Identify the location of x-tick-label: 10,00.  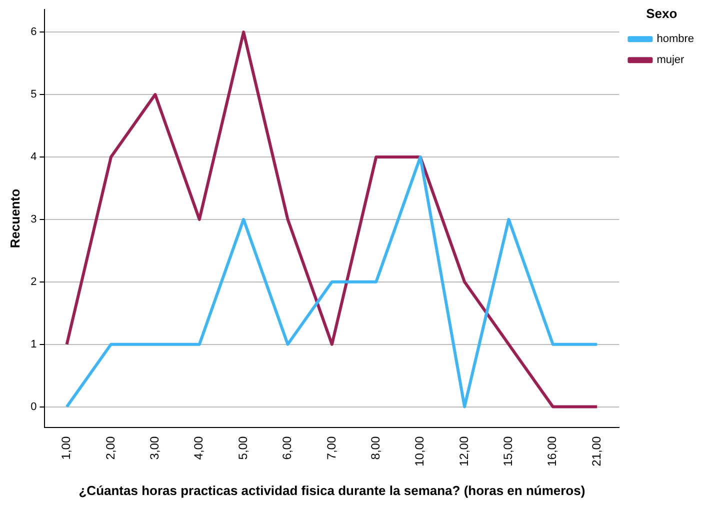
(419, 451).